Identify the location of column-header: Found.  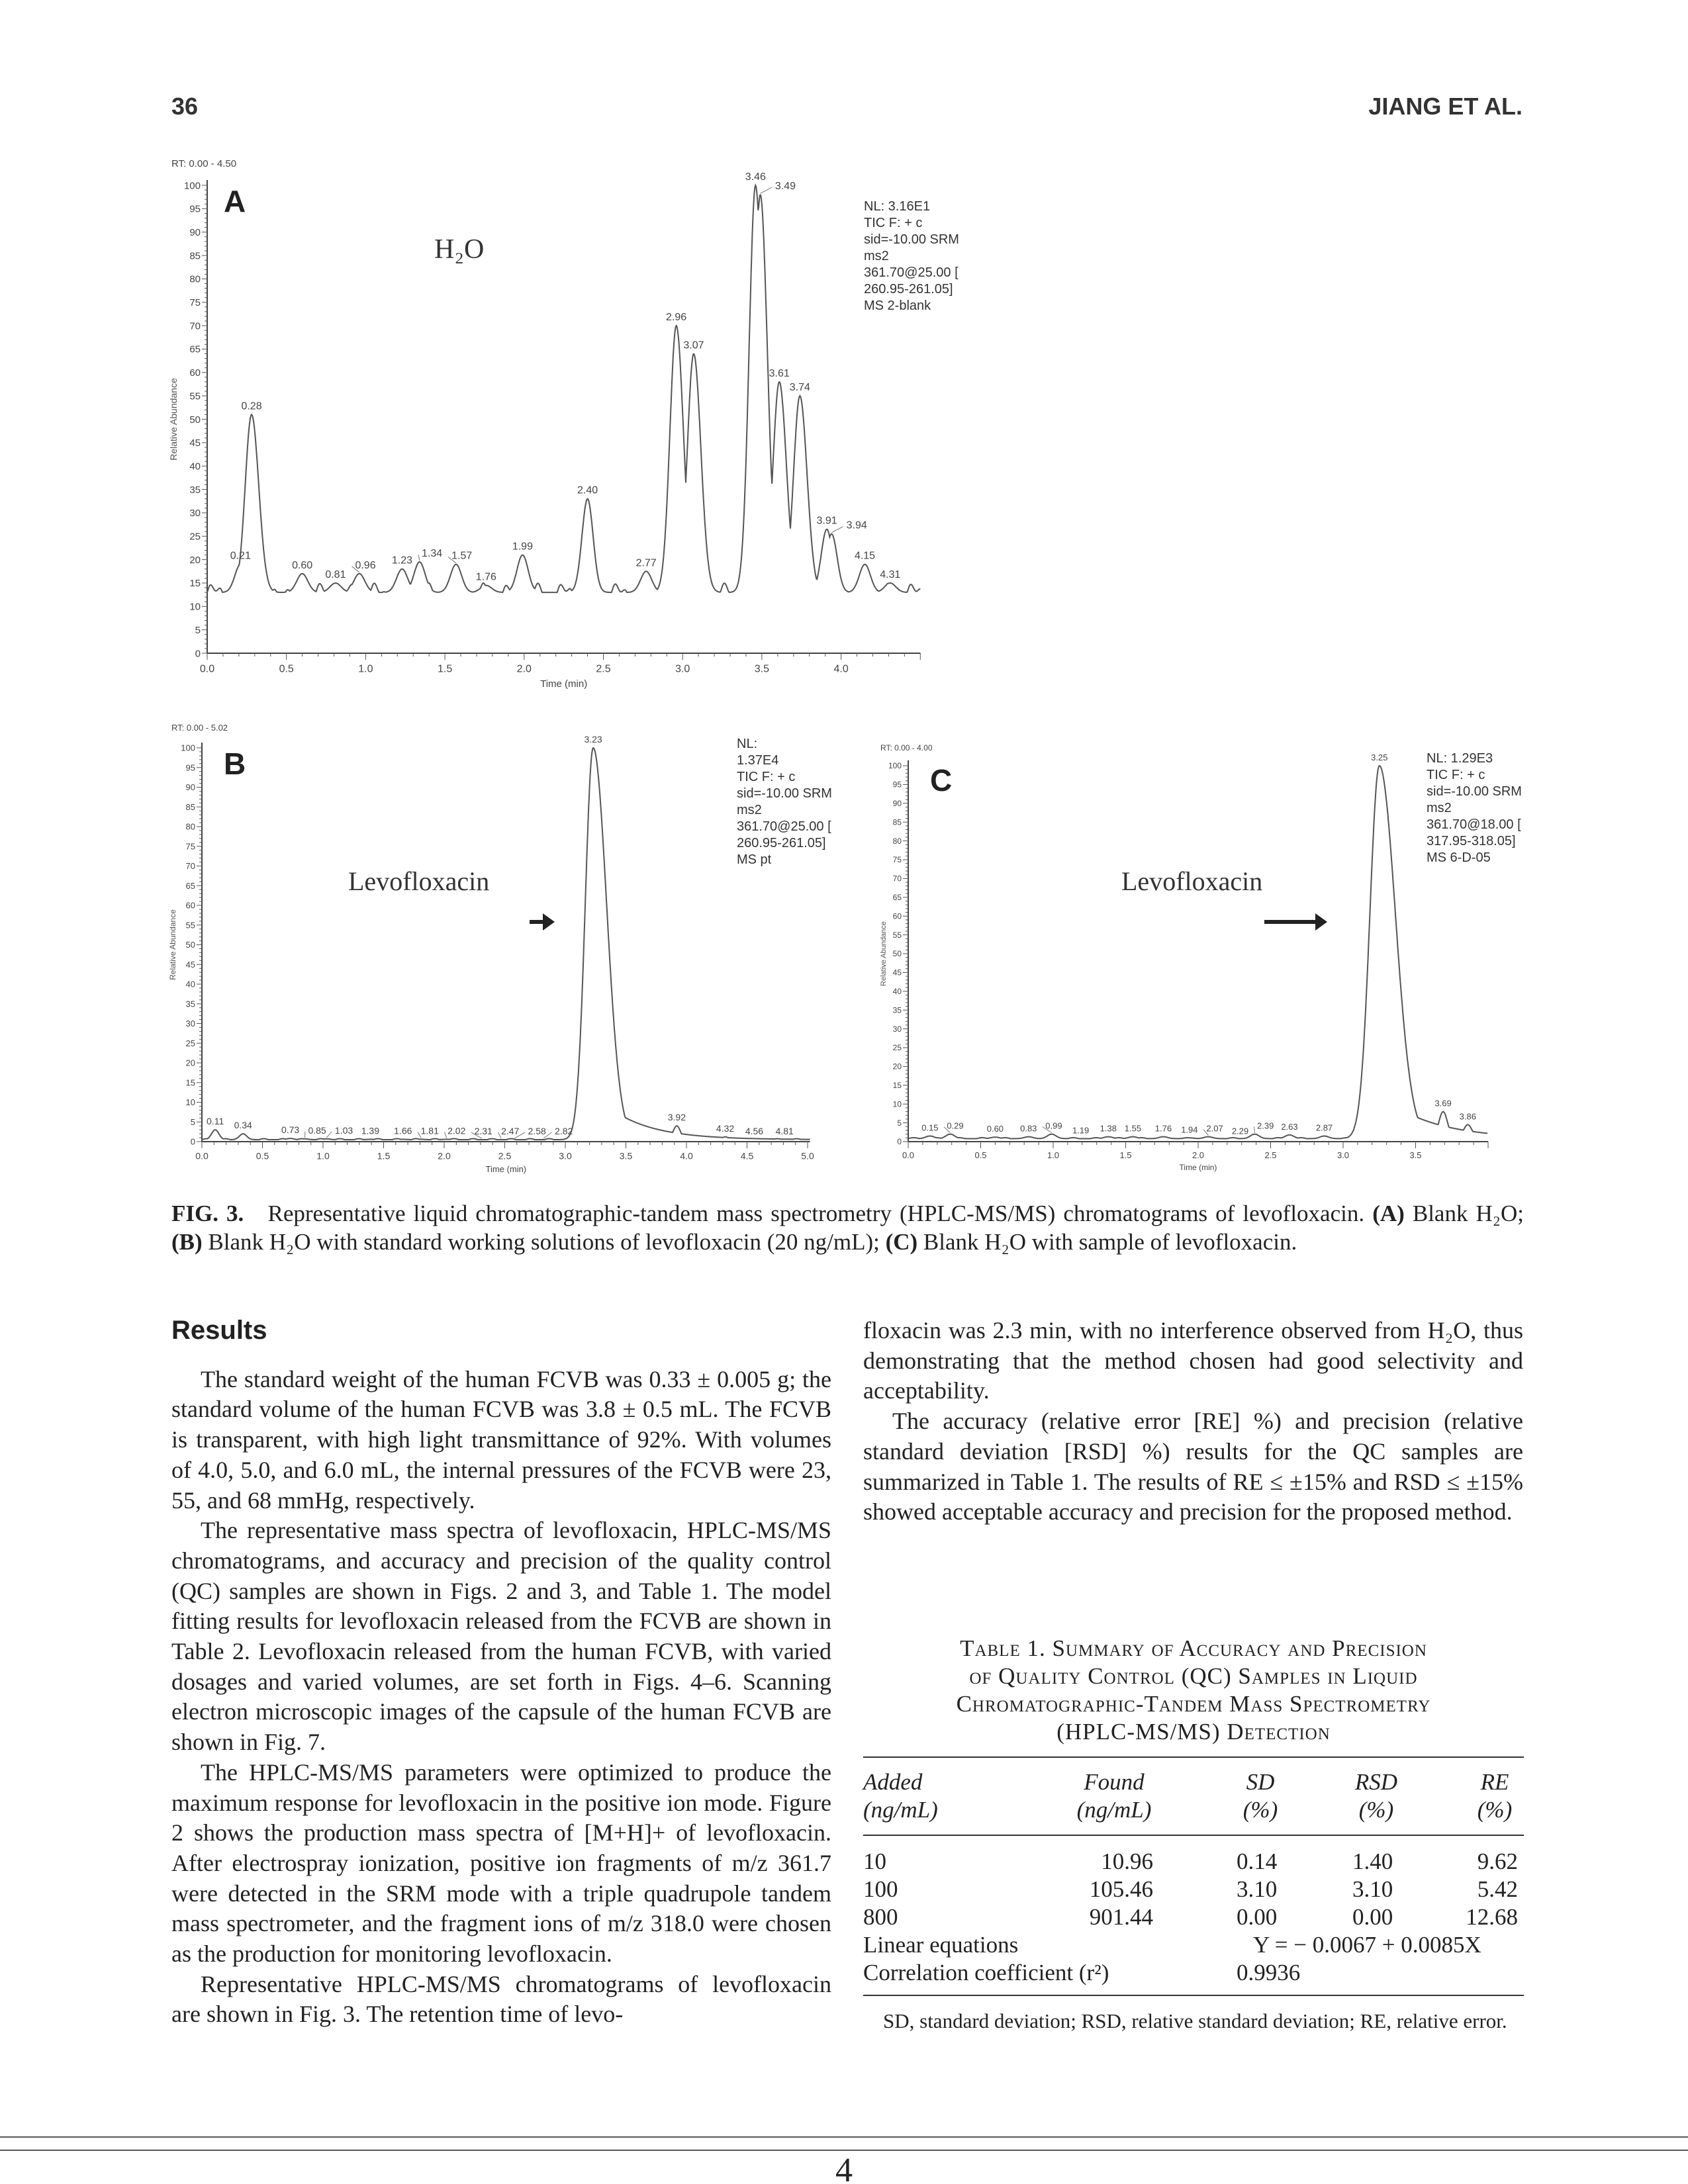
(1114, 1782).